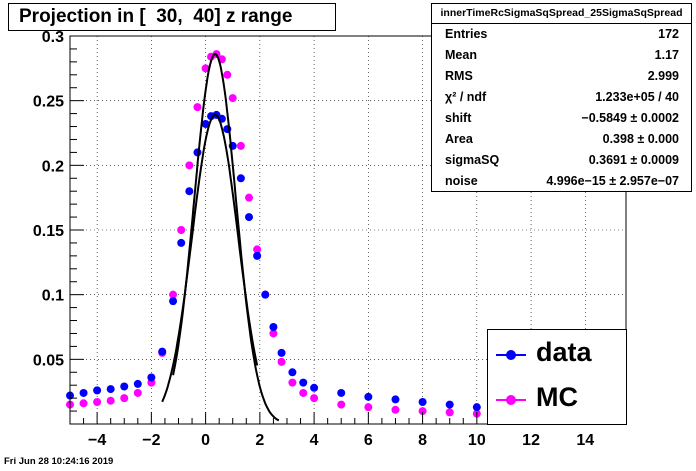  I want to click on stats-label: Area, so click(459, 139).